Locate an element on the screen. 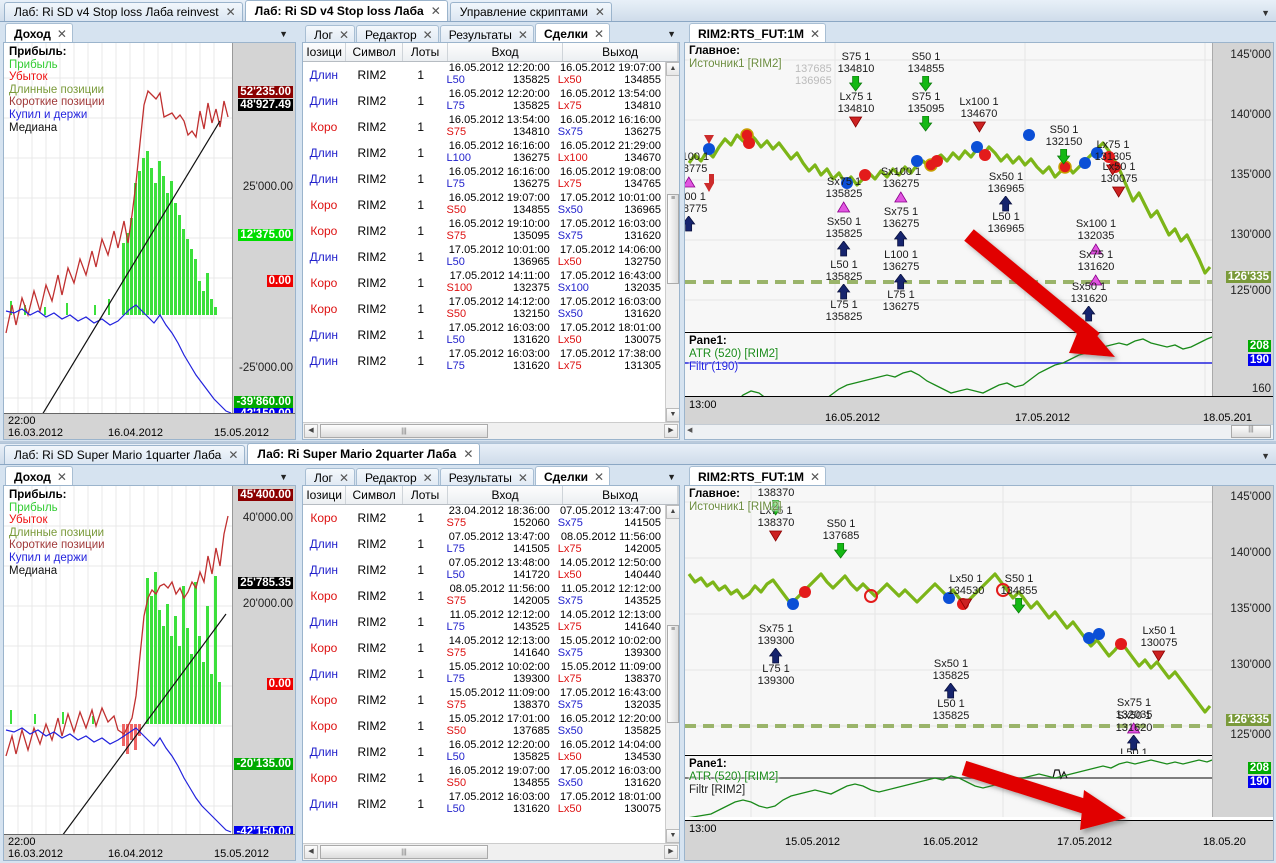  table-hscrollbar-top: ◀ ||| ▶ is located at coordinates (491, 430).